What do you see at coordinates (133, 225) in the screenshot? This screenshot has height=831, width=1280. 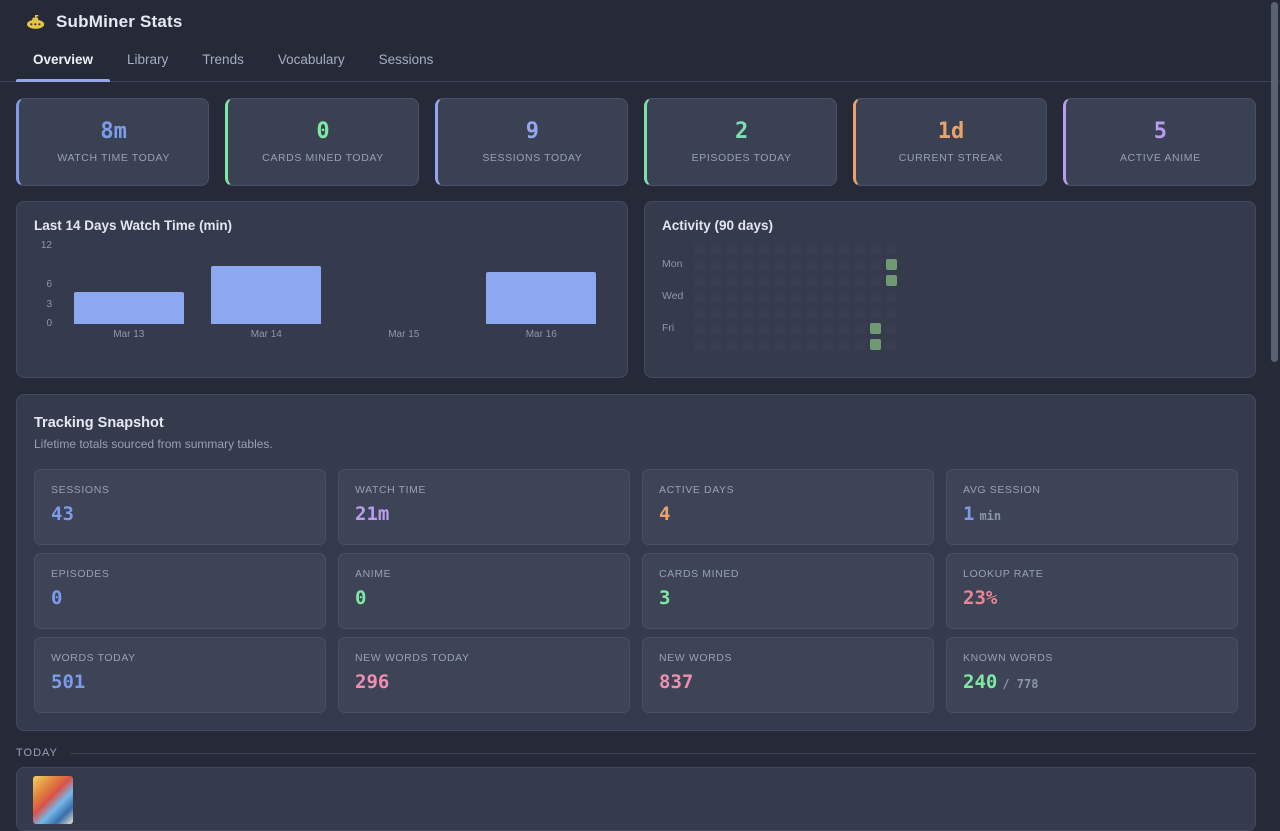 I see `chart-title: Last 14 Days Watch Time (min)` at bounding box center [133, 225].